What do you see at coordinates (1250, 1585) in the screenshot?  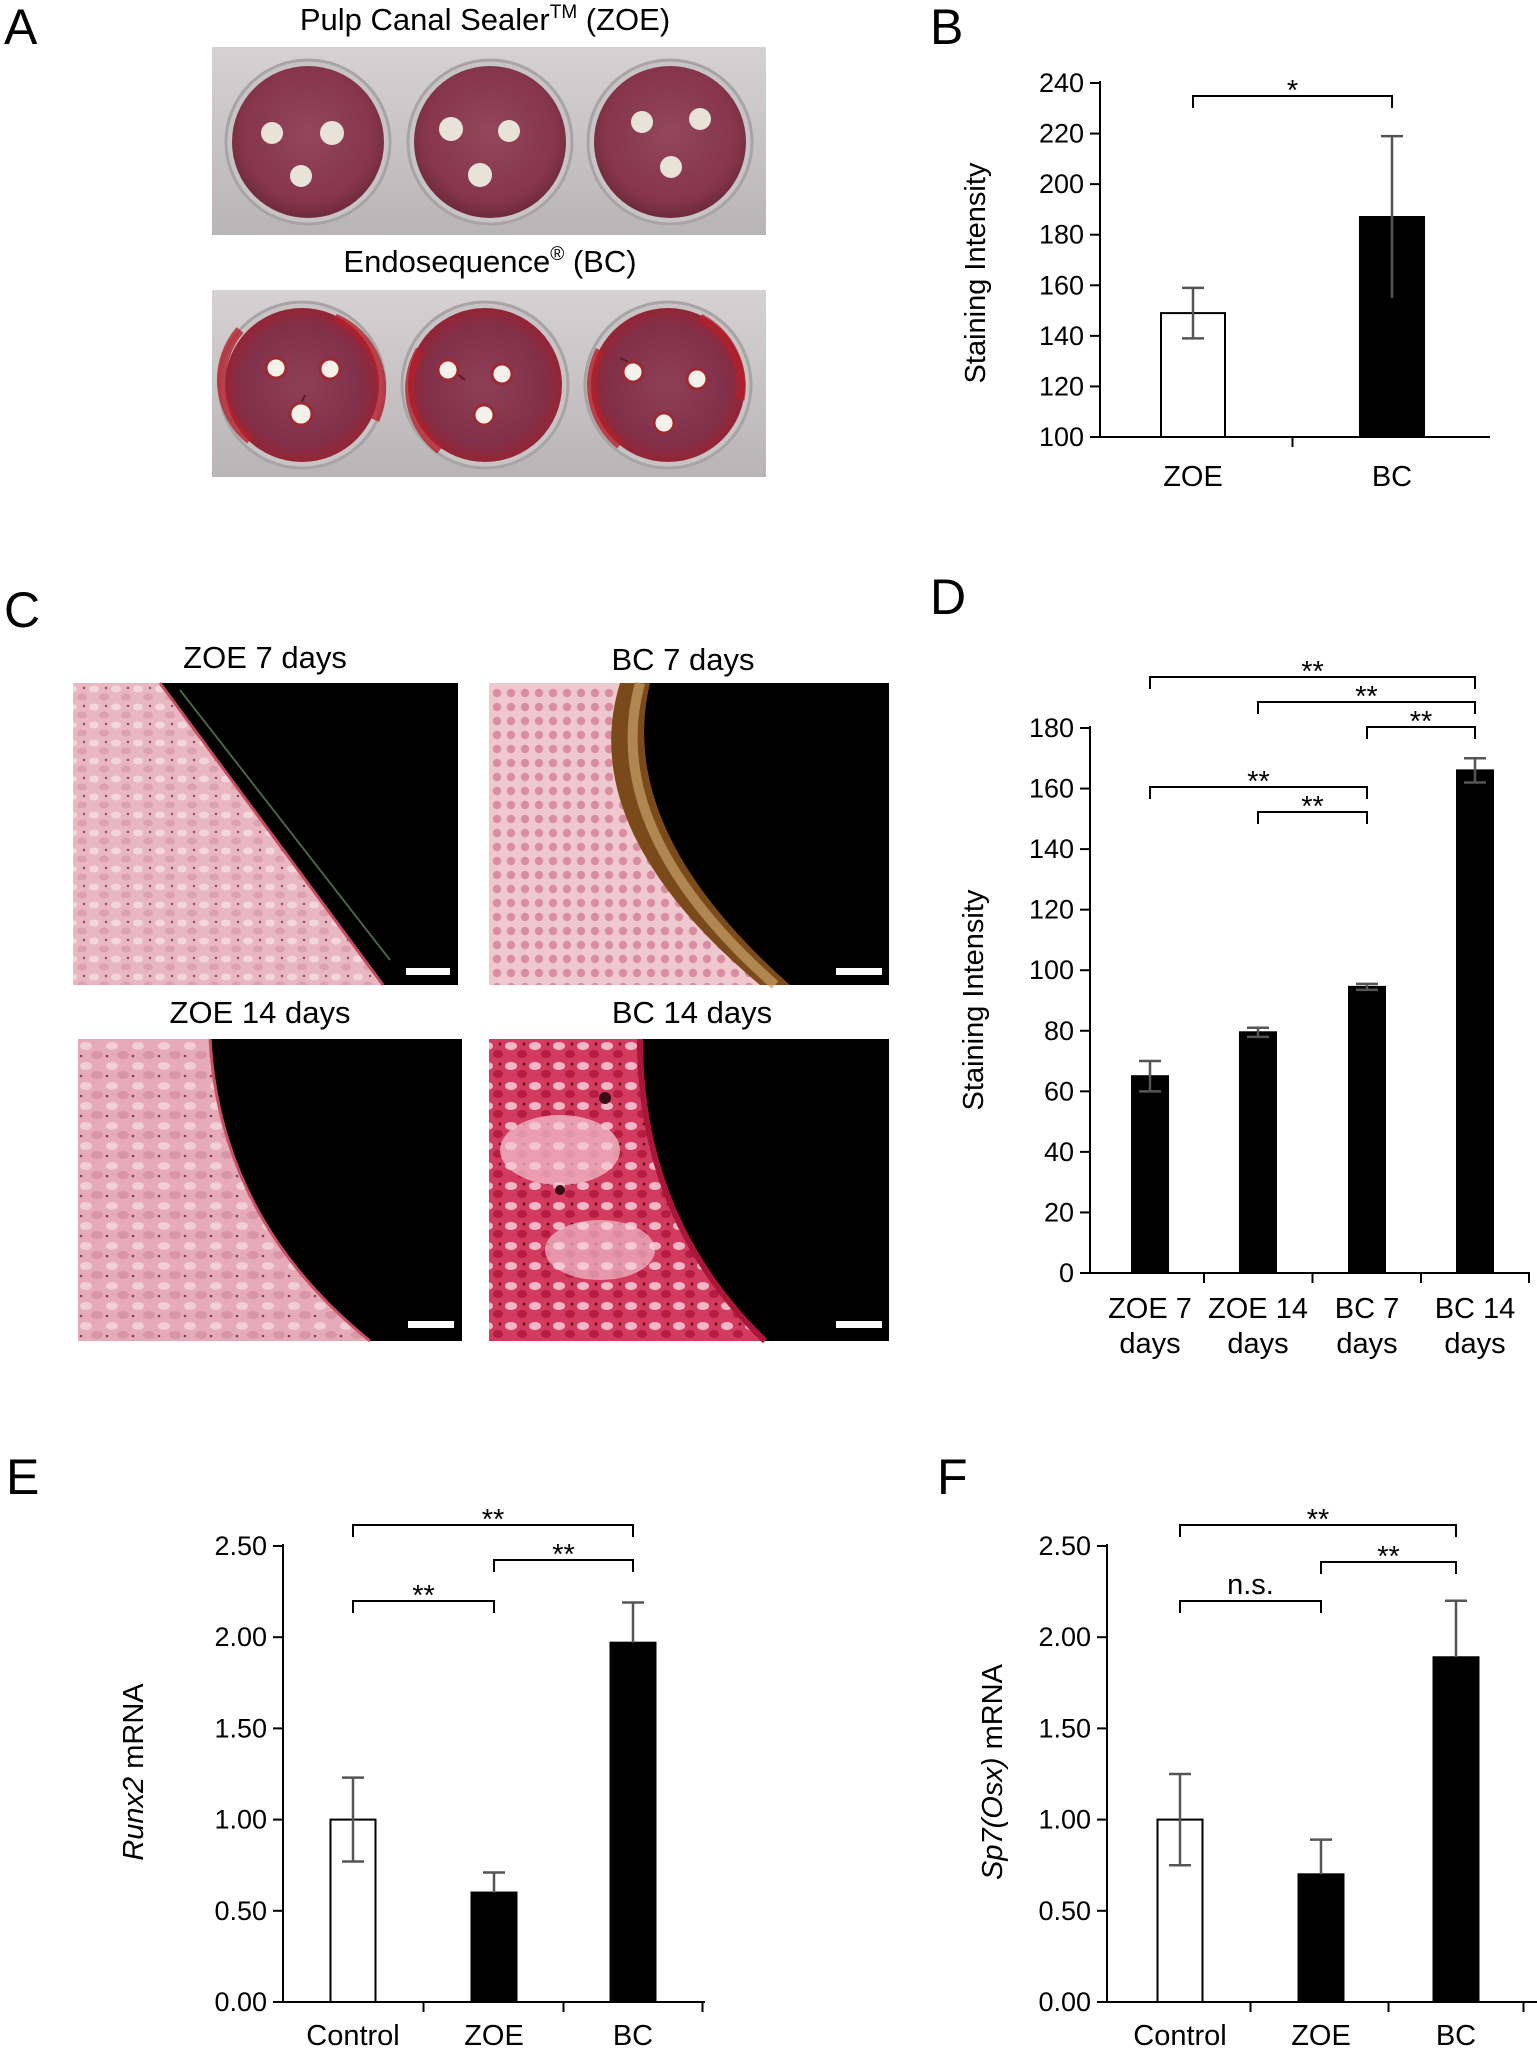 I see `chart-f-significance-label: n.s.` at bounding box center [1250, 1585].